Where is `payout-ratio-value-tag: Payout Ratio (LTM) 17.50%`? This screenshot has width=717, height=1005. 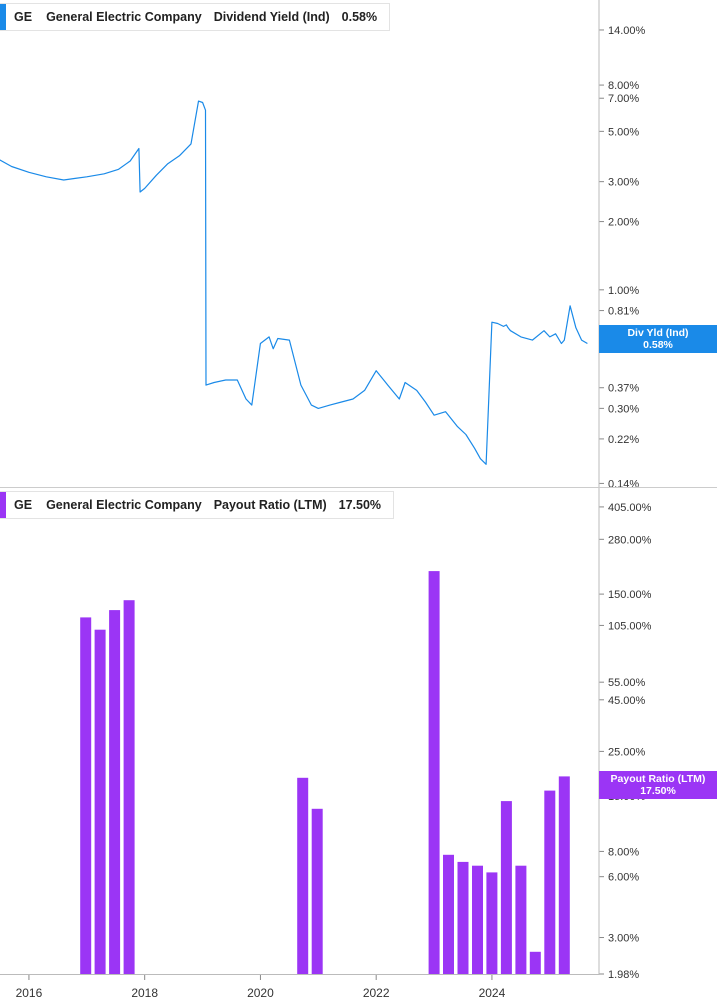 payout-ratio-value-tag: Payout Ratio (LTM) 17.50% is located at coordinates (658, 785).